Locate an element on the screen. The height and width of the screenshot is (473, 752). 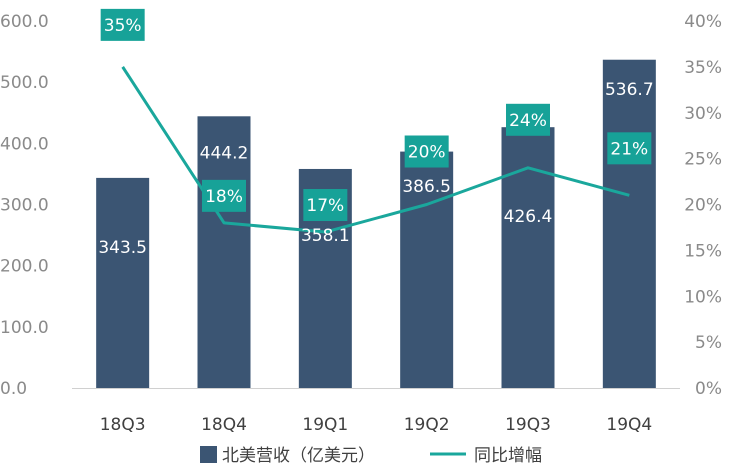
left-tick-label: 300.0 is located at coordinates (24, 206).